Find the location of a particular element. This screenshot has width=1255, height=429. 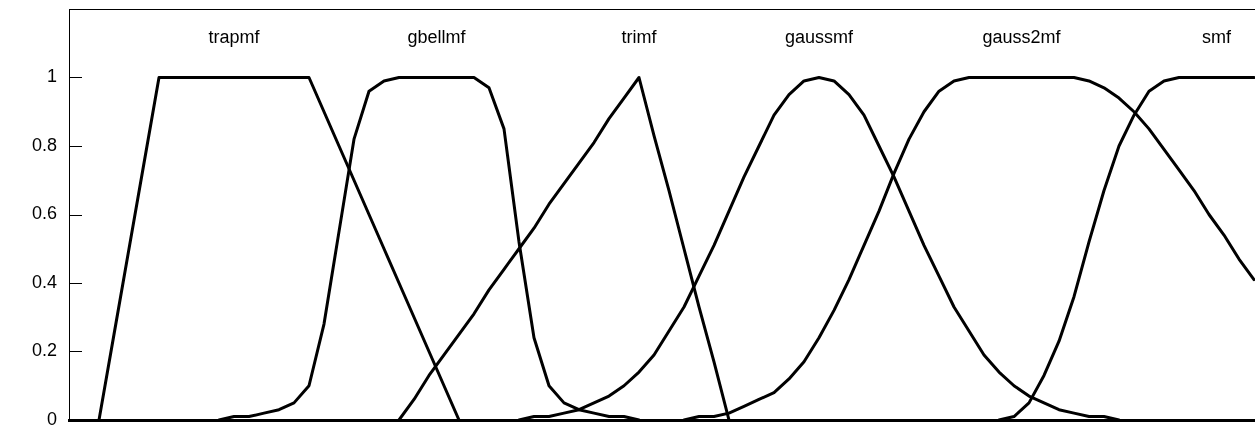

y-tick-label: 0.2 is located at coordinates (44, 350).